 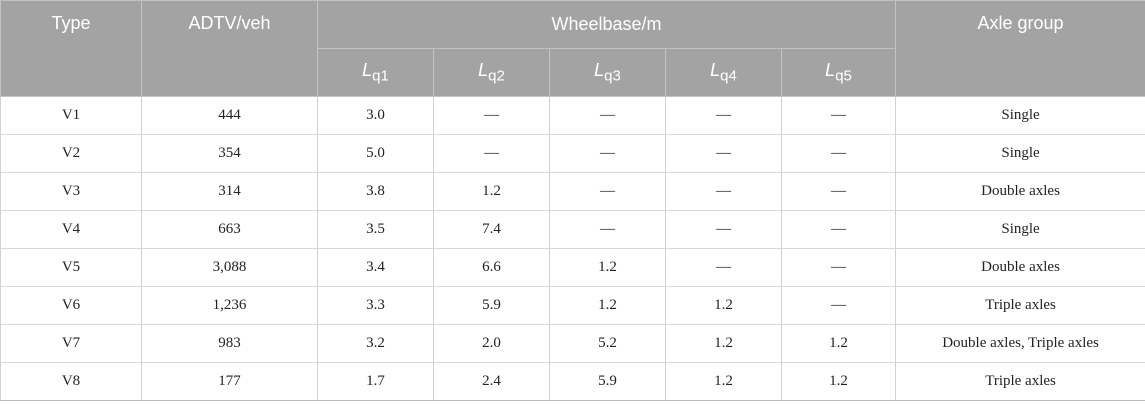 I want to click on cell-type: V7, so click(x=71, y=344).